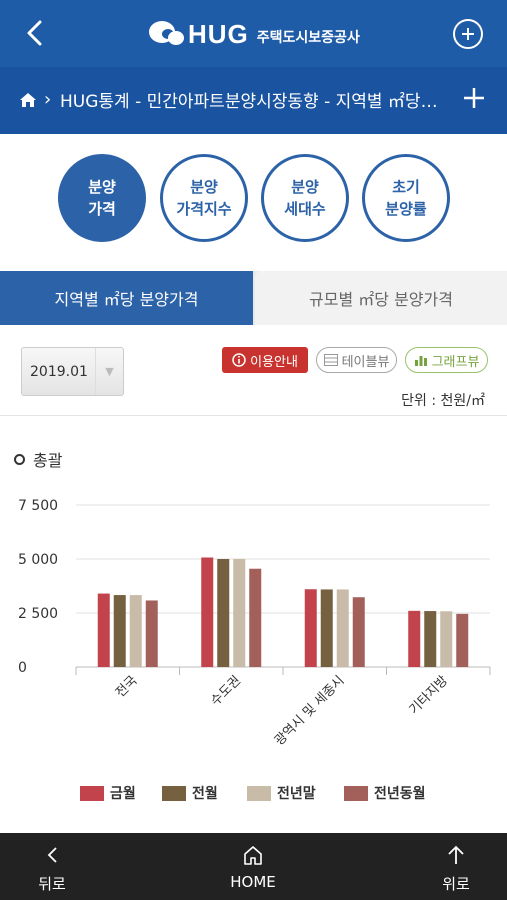 This screenshot has height=900, width=507. I want to click on view-tabs: 지역별 ㎡당 분양가격 규모별 ㎡당 분양가격, so click(253, 298).